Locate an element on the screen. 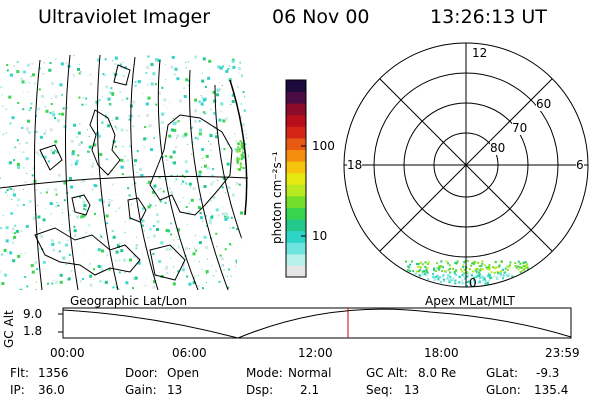 Image resolution: width=600 pixels, height=400 pixels. seq-label: Seq: is located at coordinates (379, 390).